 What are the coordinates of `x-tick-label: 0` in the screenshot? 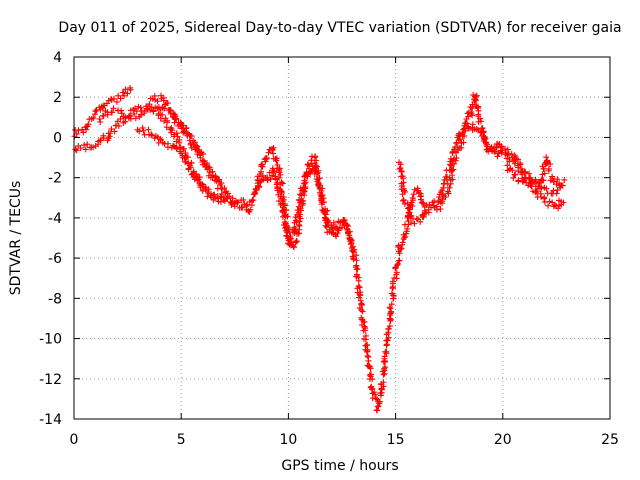 It's located at (74, 440).